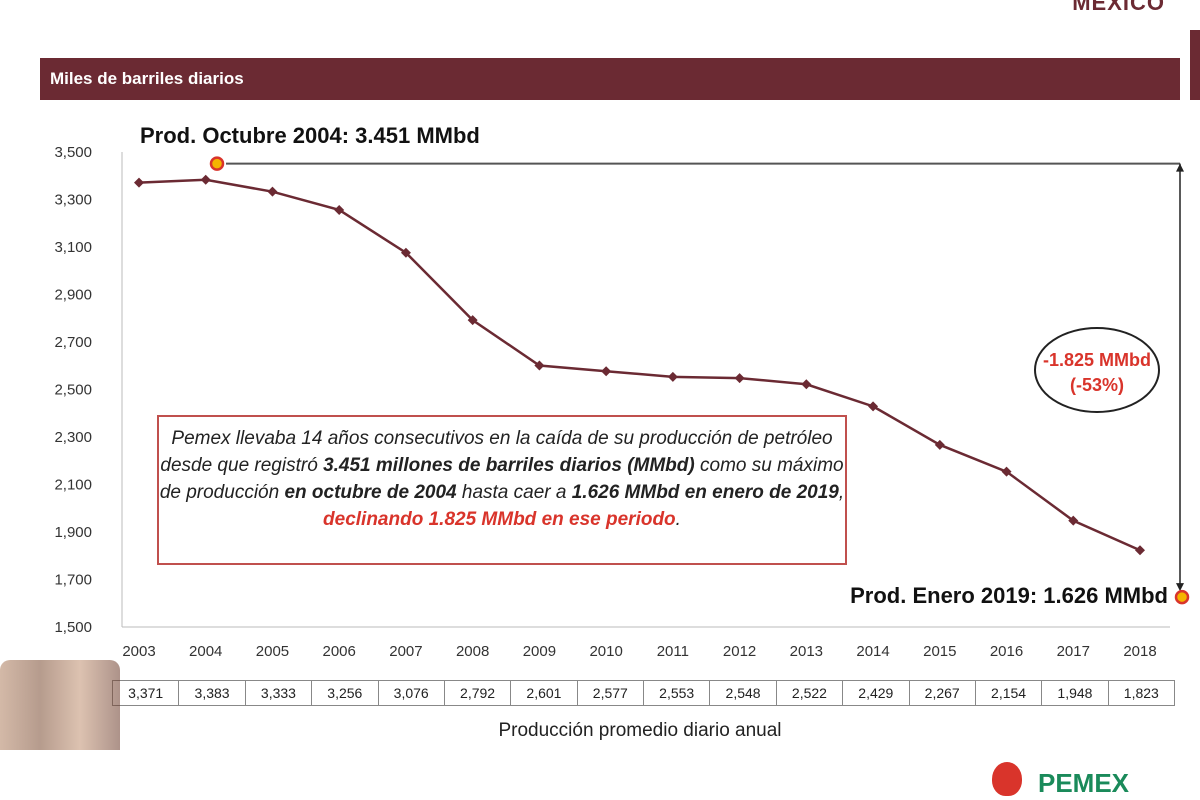  I want to click on note-bold: 1.626 MMbd en enero de 2019, so click(705, 492).